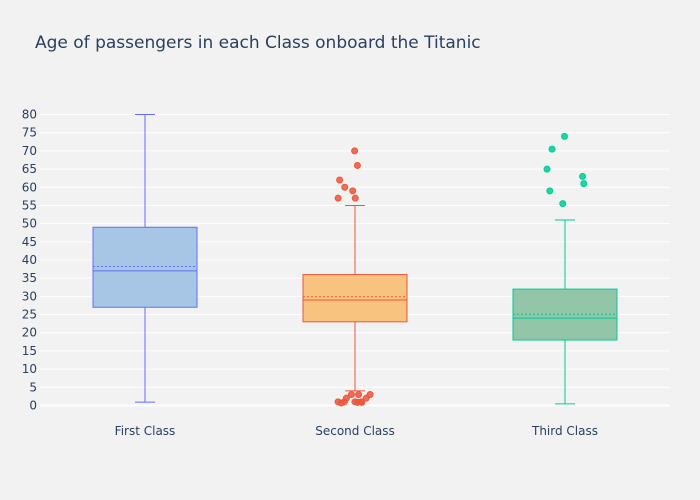 The width and height of the screenshot is (700, 500). What do you see at coordinates (29, 242) in the screenshot?
I see `y-tick-label: 45` at bounding box center [29, 242].